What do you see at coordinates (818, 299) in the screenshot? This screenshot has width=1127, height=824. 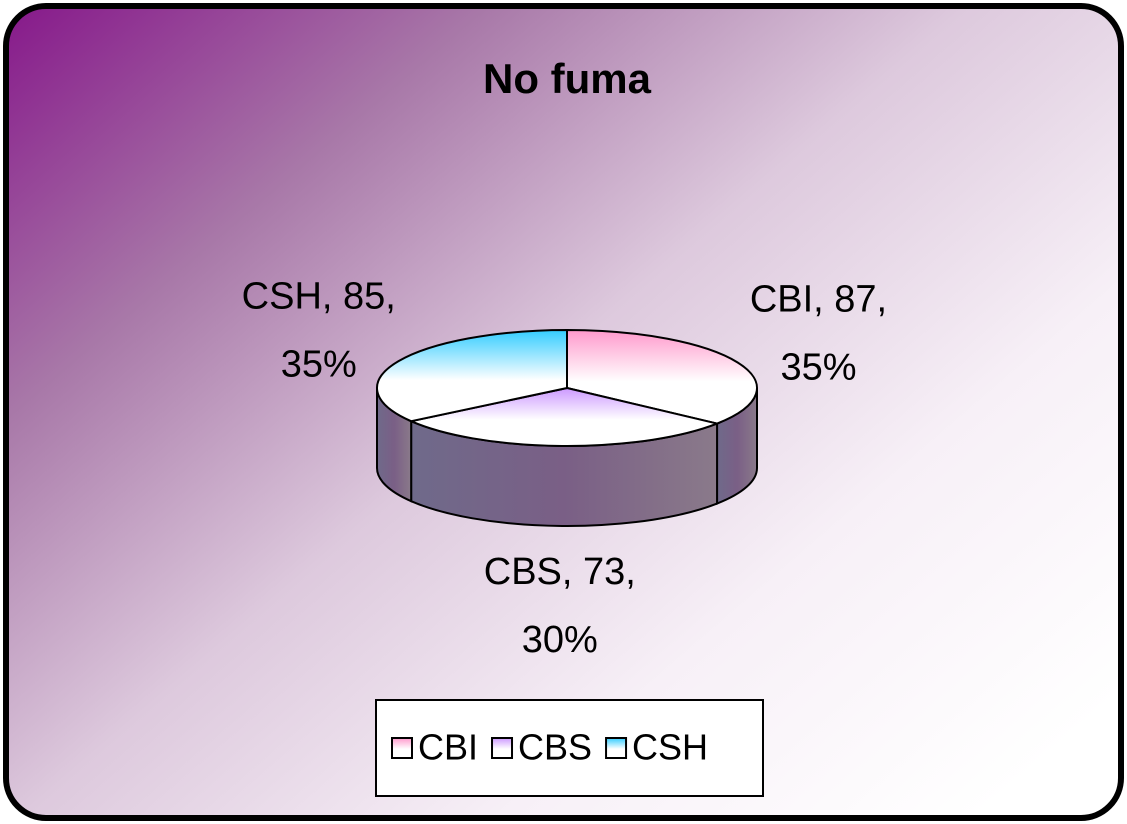 I see `data-label: CBI, 87,` at bounding box center [818, 299].